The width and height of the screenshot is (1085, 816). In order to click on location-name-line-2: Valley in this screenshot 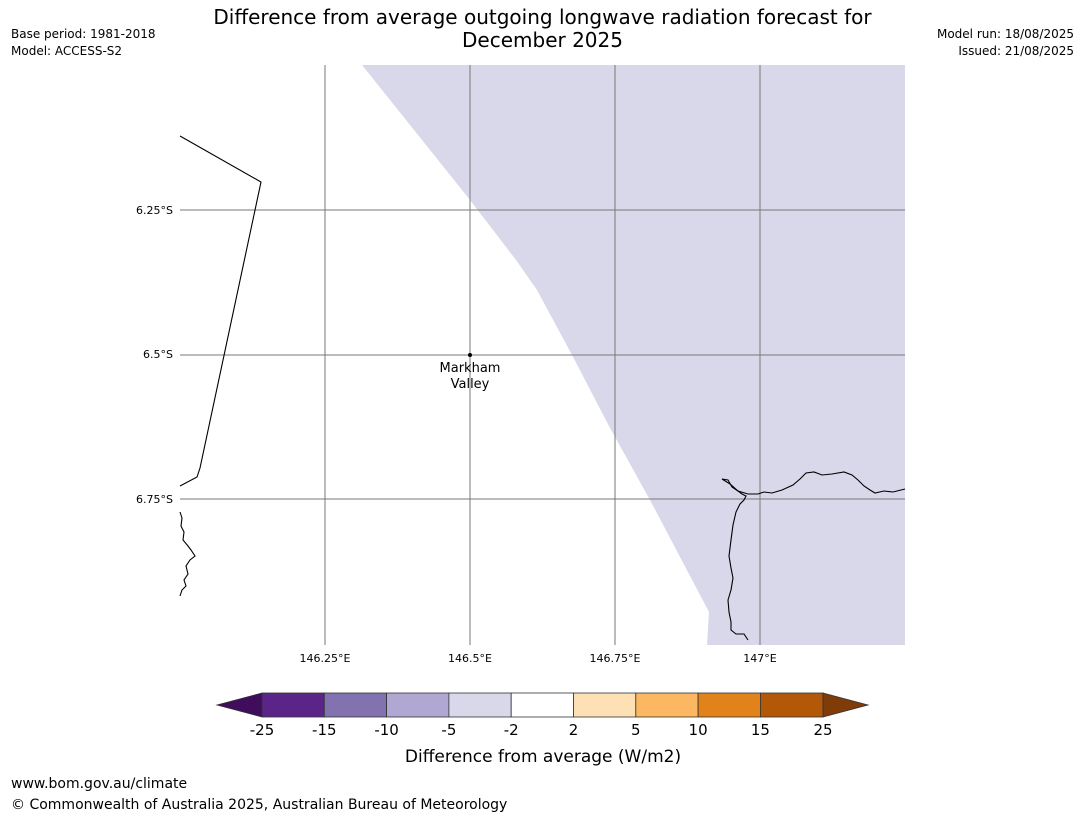, I will do `click(470, 384)`.